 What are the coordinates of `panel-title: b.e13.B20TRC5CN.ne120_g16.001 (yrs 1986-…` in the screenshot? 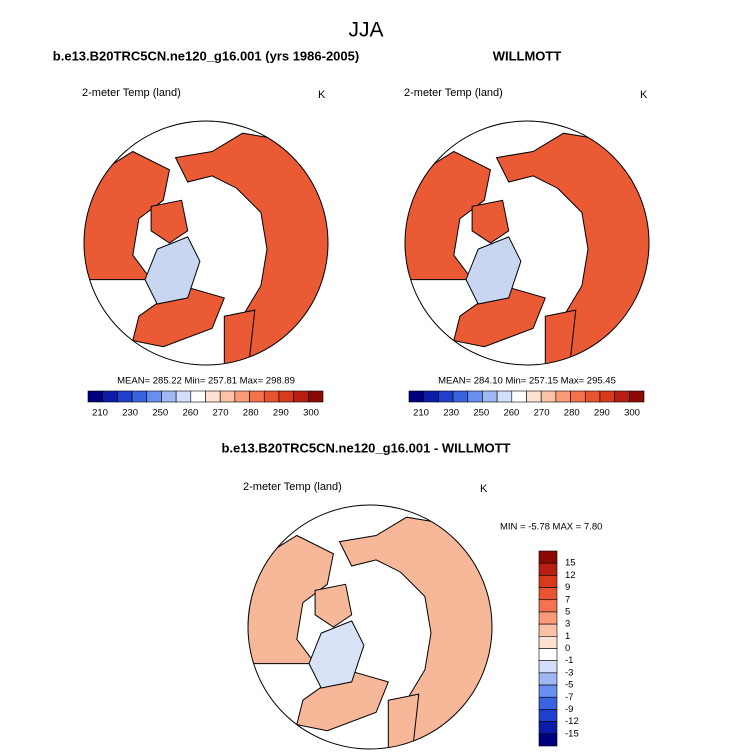 It's located at (206, 55).